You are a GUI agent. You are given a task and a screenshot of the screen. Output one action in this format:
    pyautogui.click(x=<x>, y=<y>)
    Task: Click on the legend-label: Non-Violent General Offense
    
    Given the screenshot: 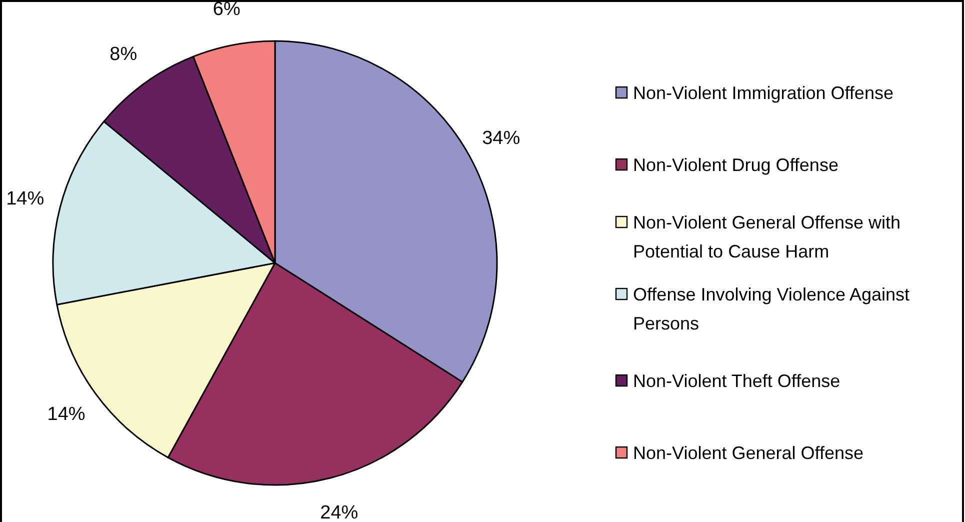 What is the action you would take?
    pyautogui.click(x=748, y=453)
    